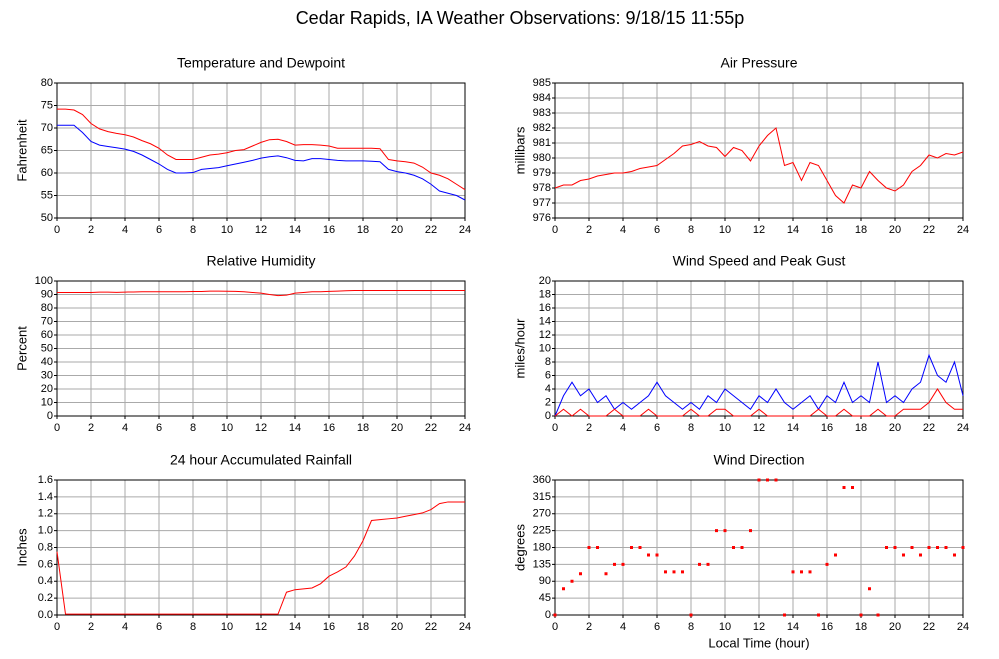  I want to click on y-axis-label: Inches, so click(21, 547).